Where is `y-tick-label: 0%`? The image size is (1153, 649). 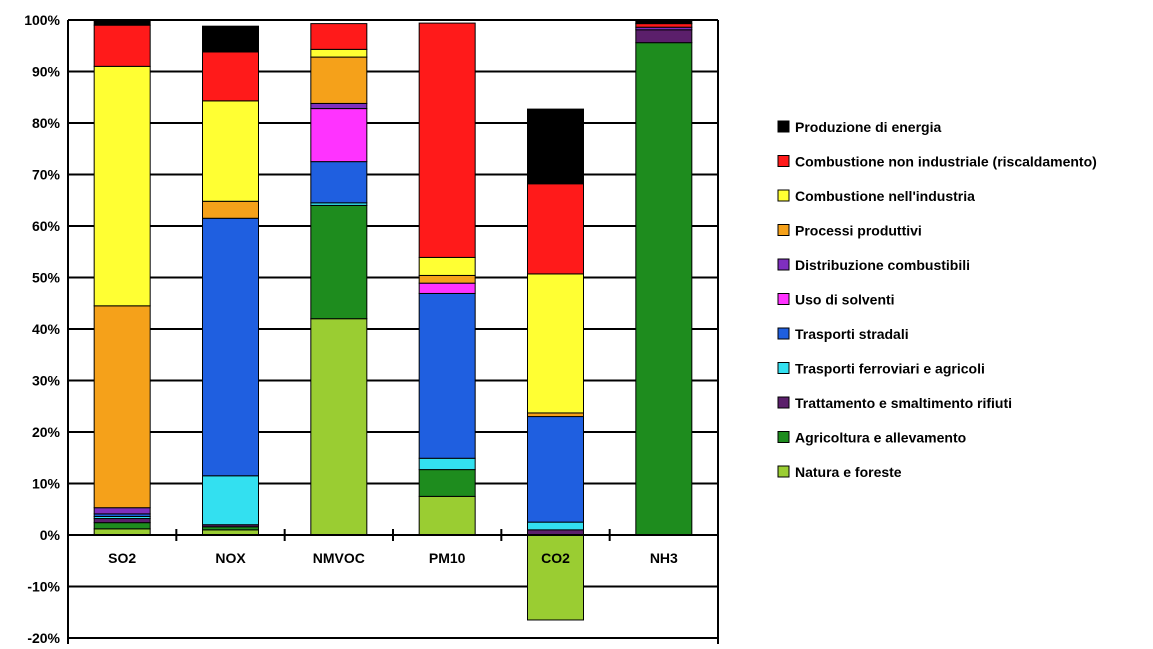 y-tick-label: 0% is located at coordinates (50, 535).